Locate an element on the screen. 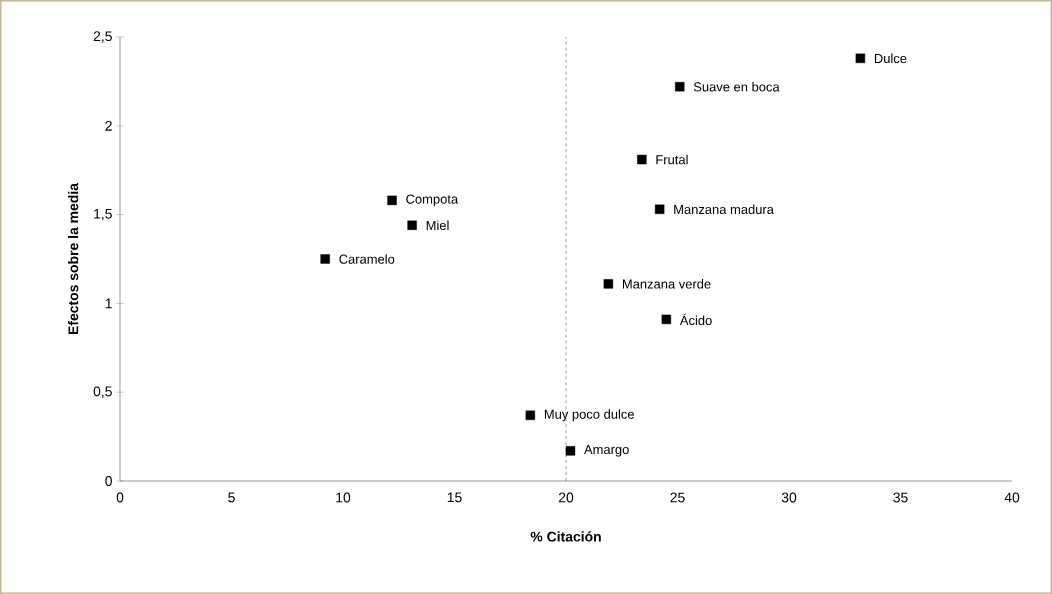 This screenshot has height=594, width=1052. y-tick-label: 2 is located at coordinates (108, 125).